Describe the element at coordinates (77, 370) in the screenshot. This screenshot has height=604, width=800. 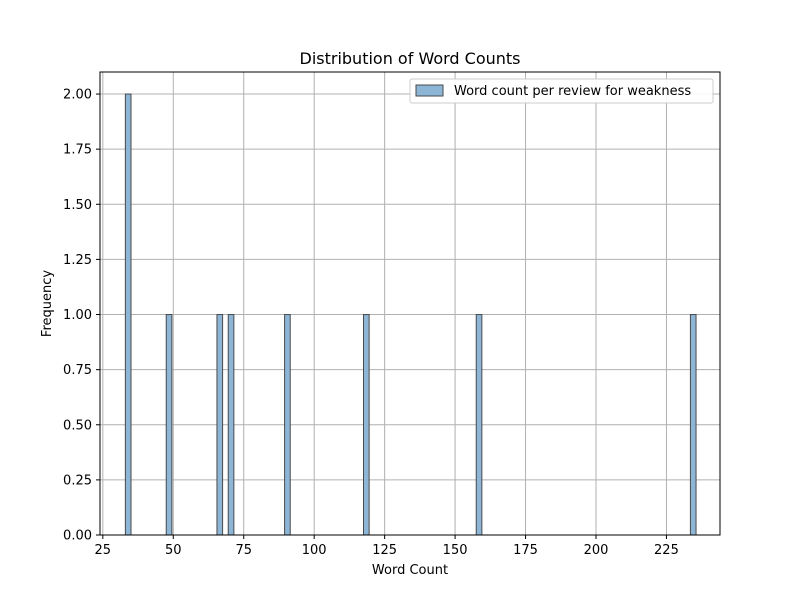
I see `y-tick-label: 0.75` at that location.